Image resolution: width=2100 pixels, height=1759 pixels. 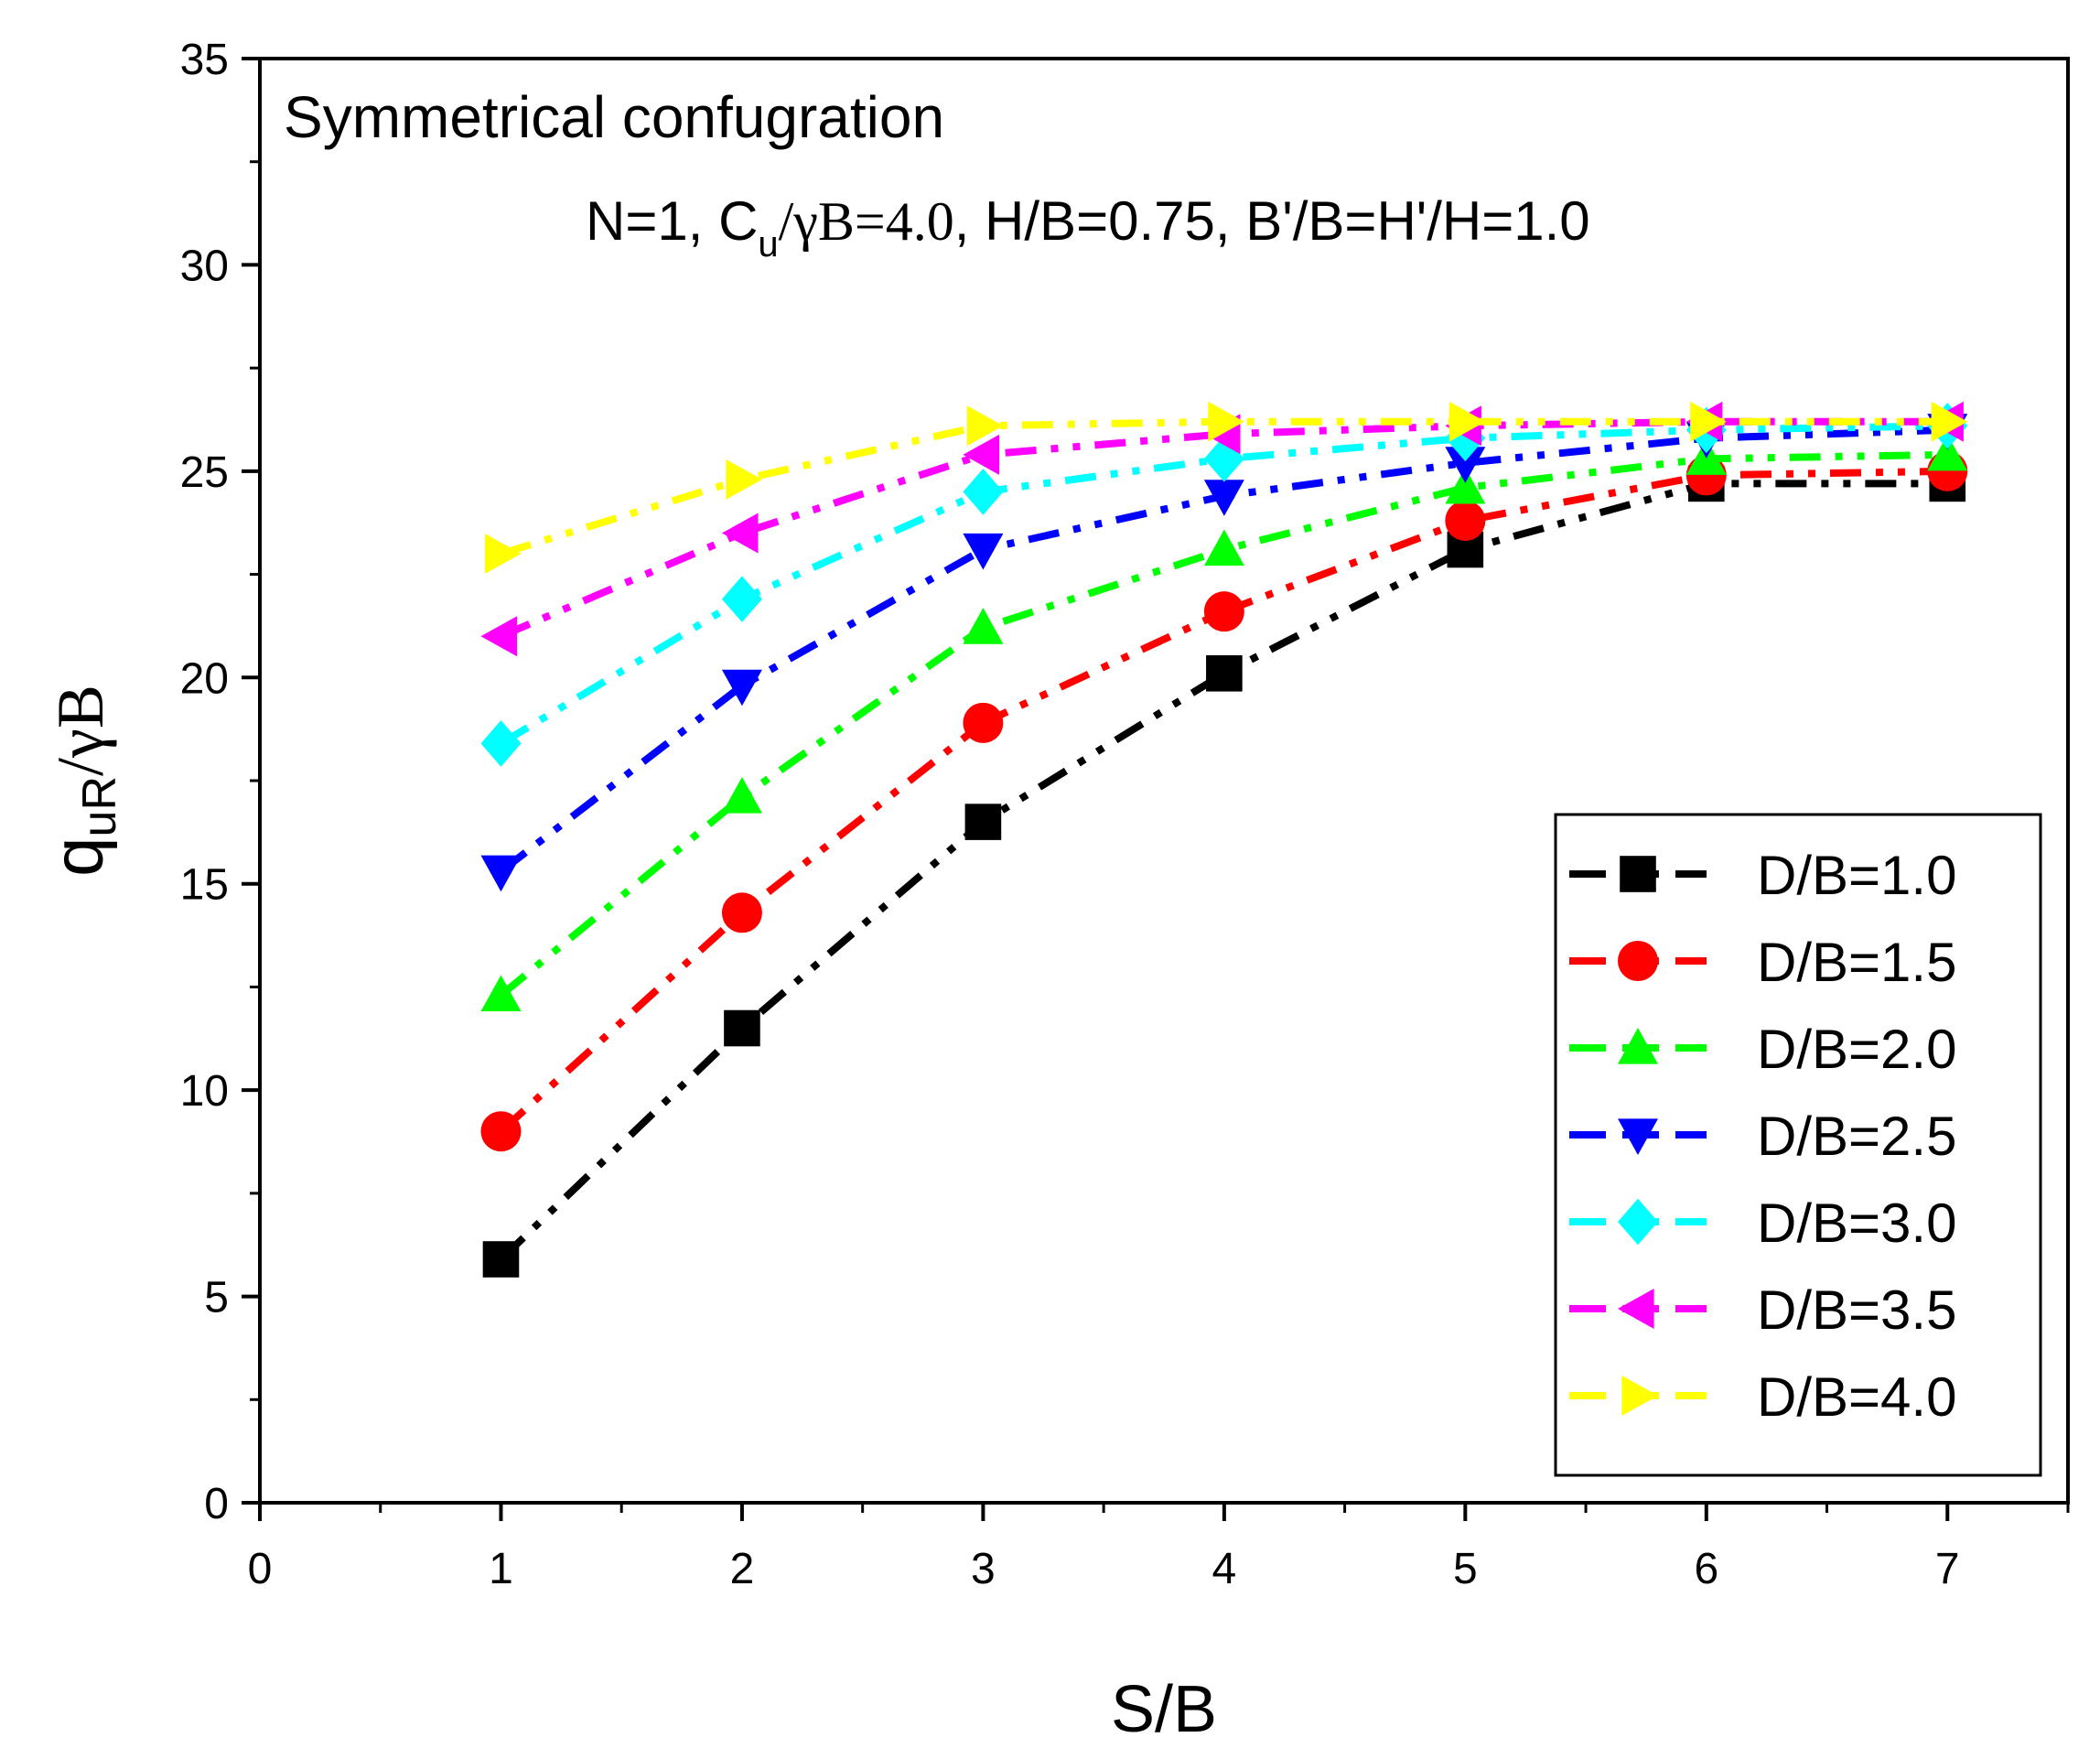 I want to click on legend-label: D/B=1.0, so click(x=1856, y=875).